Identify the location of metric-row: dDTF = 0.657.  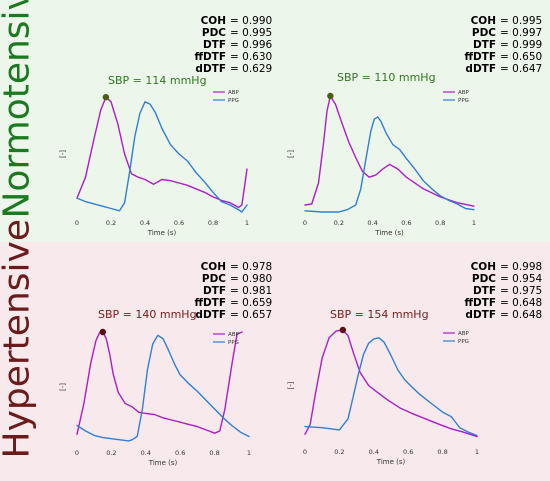
(233, 315).